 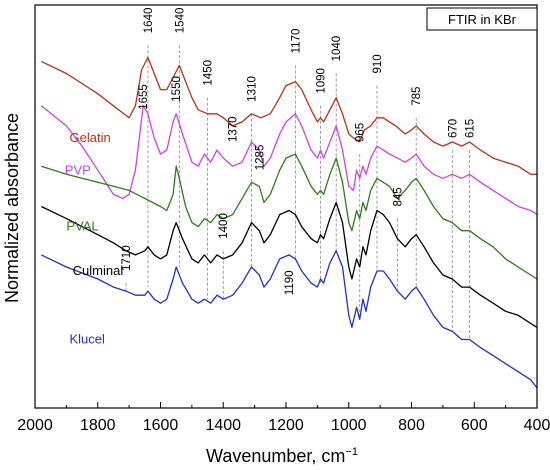 I want to click on peak-label-1710: 1710, so click(x=127, y=258).